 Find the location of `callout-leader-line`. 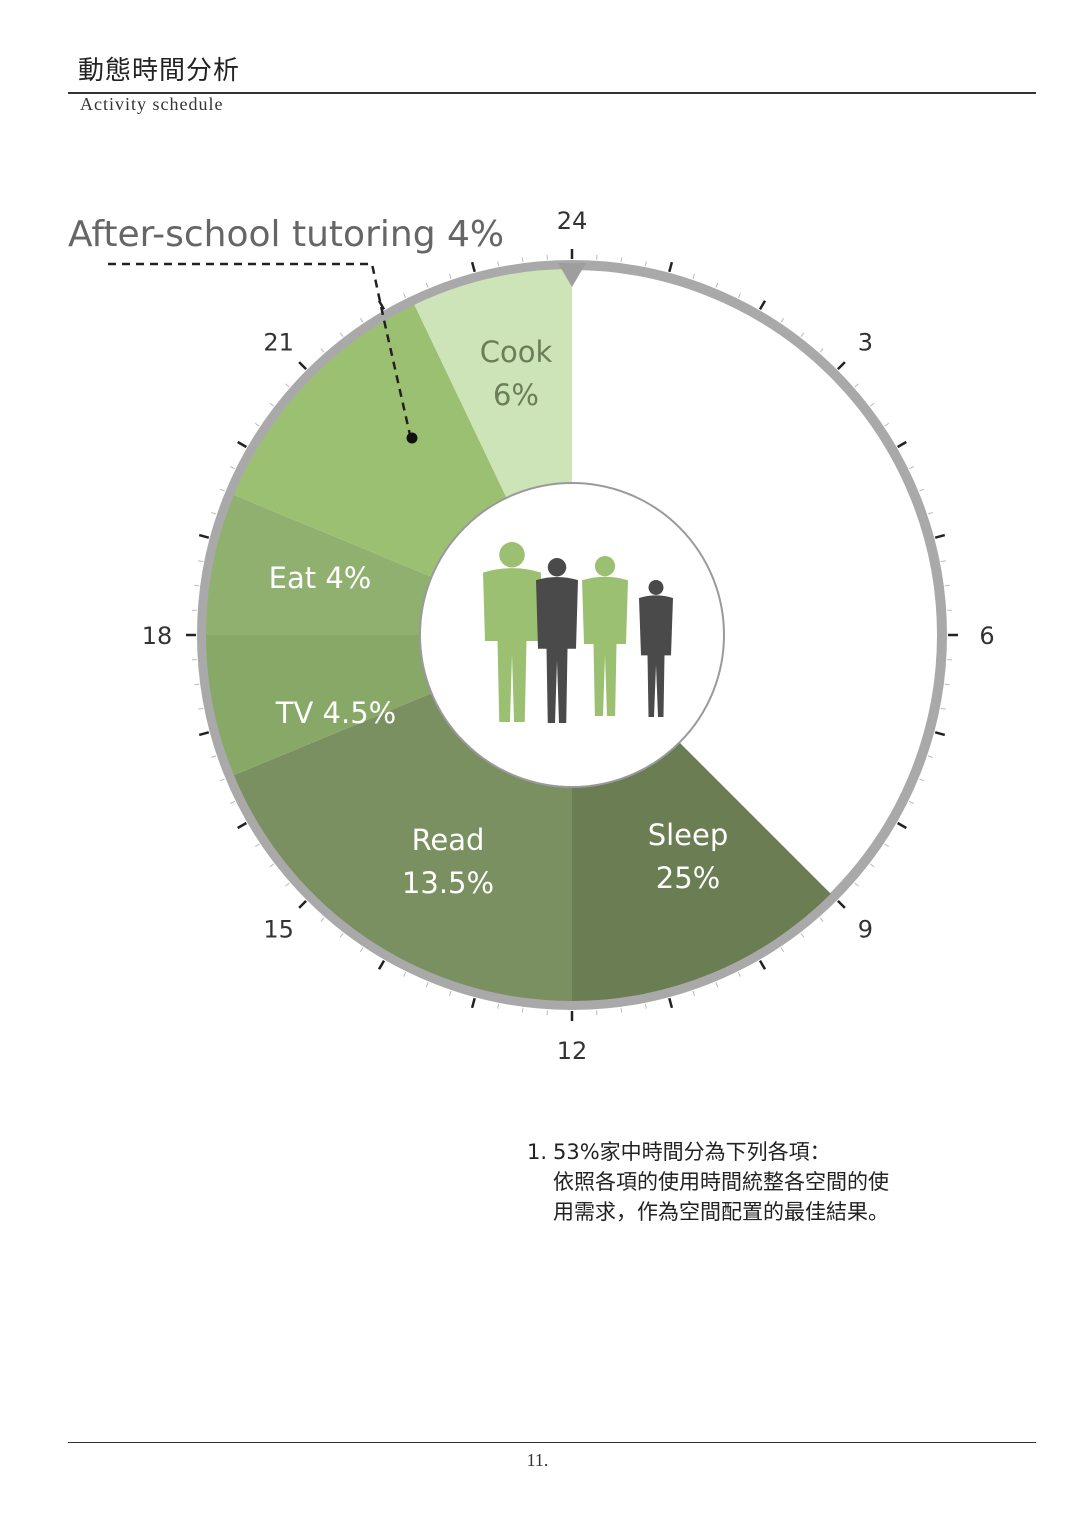

callout-leader-line is located at coordinates (260, 349).